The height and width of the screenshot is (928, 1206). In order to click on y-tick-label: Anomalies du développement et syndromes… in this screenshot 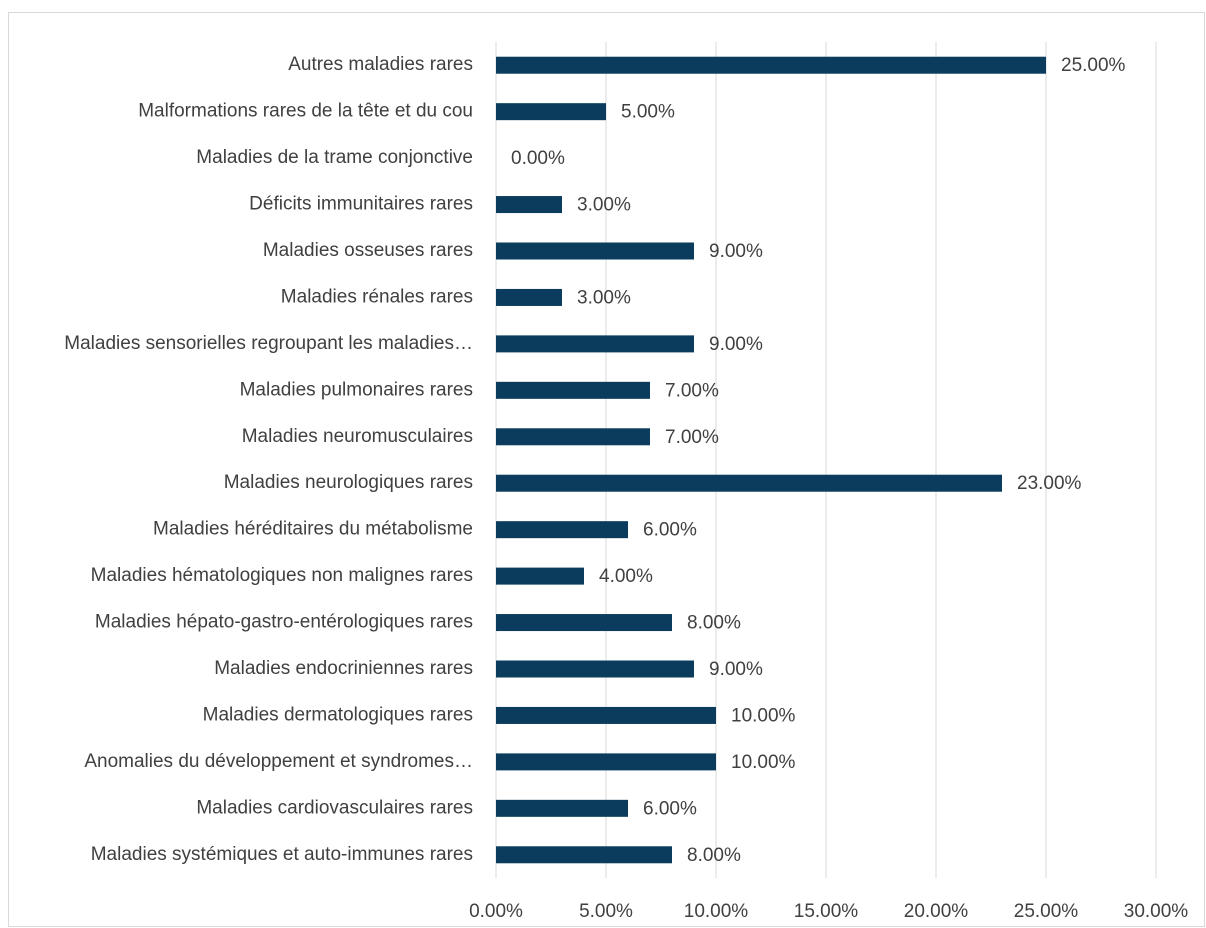, I will do `click(278, 761)`.